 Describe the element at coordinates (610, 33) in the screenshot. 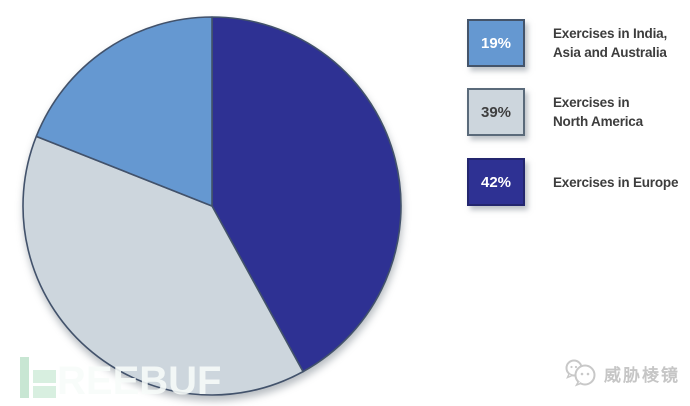

I see `legend-label-line: Exercises in India,` at that location.